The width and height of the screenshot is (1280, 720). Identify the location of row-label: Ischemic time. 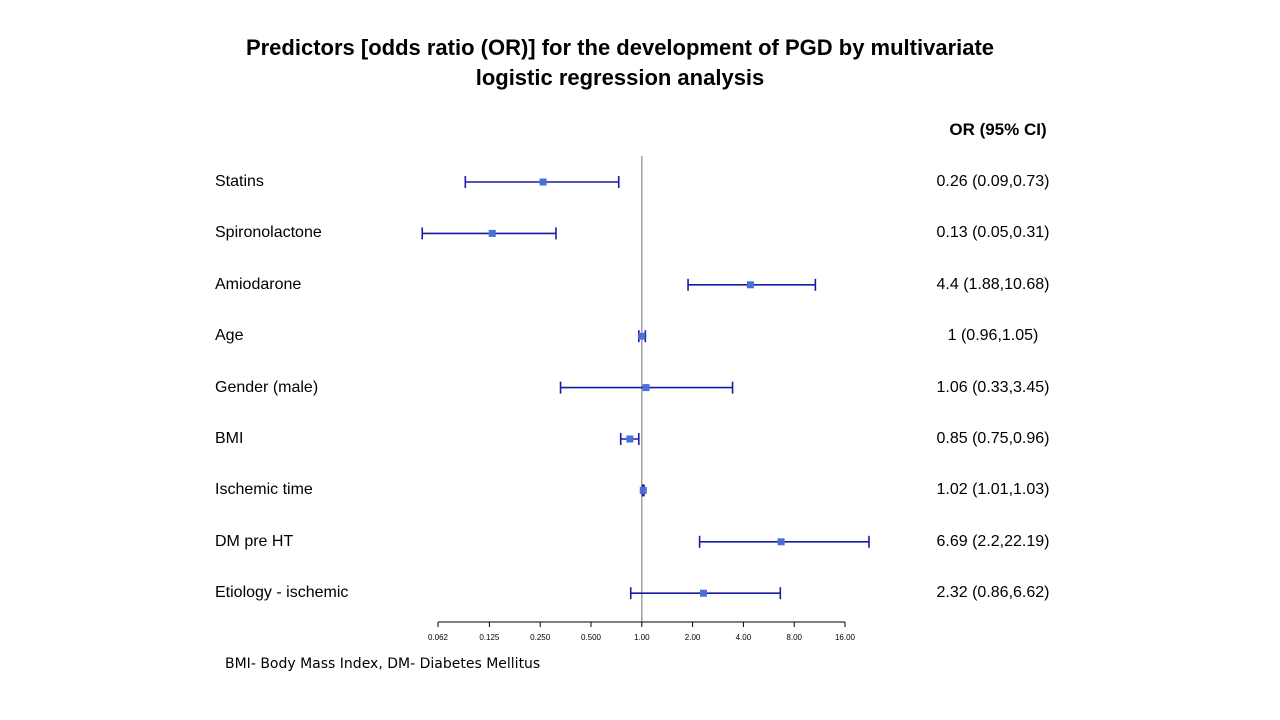
(264, 490).